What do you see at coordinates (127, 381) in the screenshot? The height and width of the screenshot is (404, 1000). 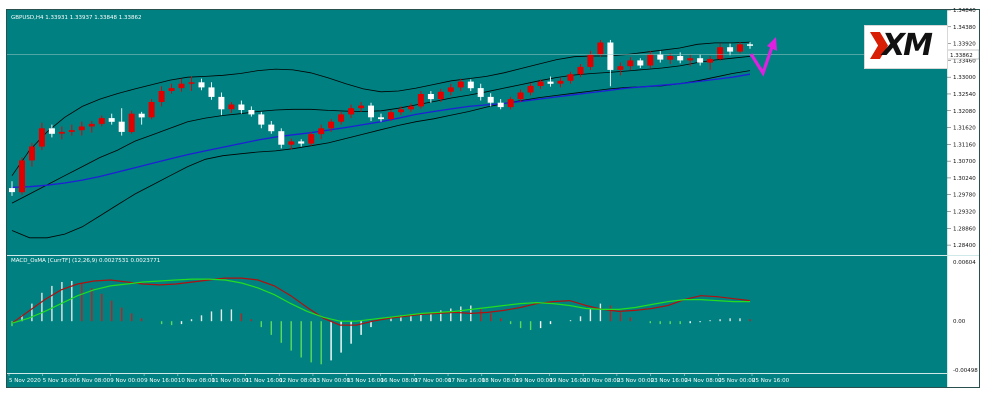 I see `time-tick-label: 9 Nov 00:00` at bounding box center [127, 381].